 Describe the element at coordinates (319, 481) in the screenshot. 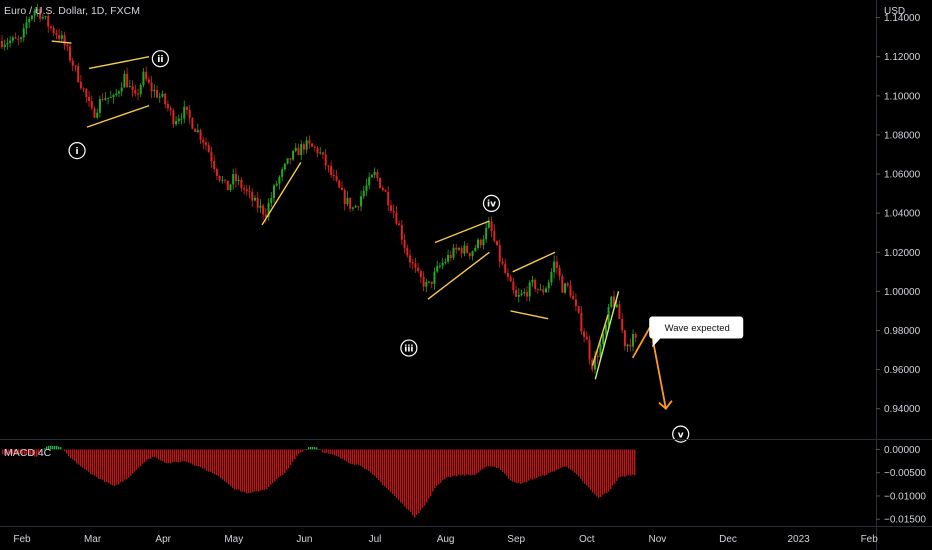

I see `macd-pane` at that location.